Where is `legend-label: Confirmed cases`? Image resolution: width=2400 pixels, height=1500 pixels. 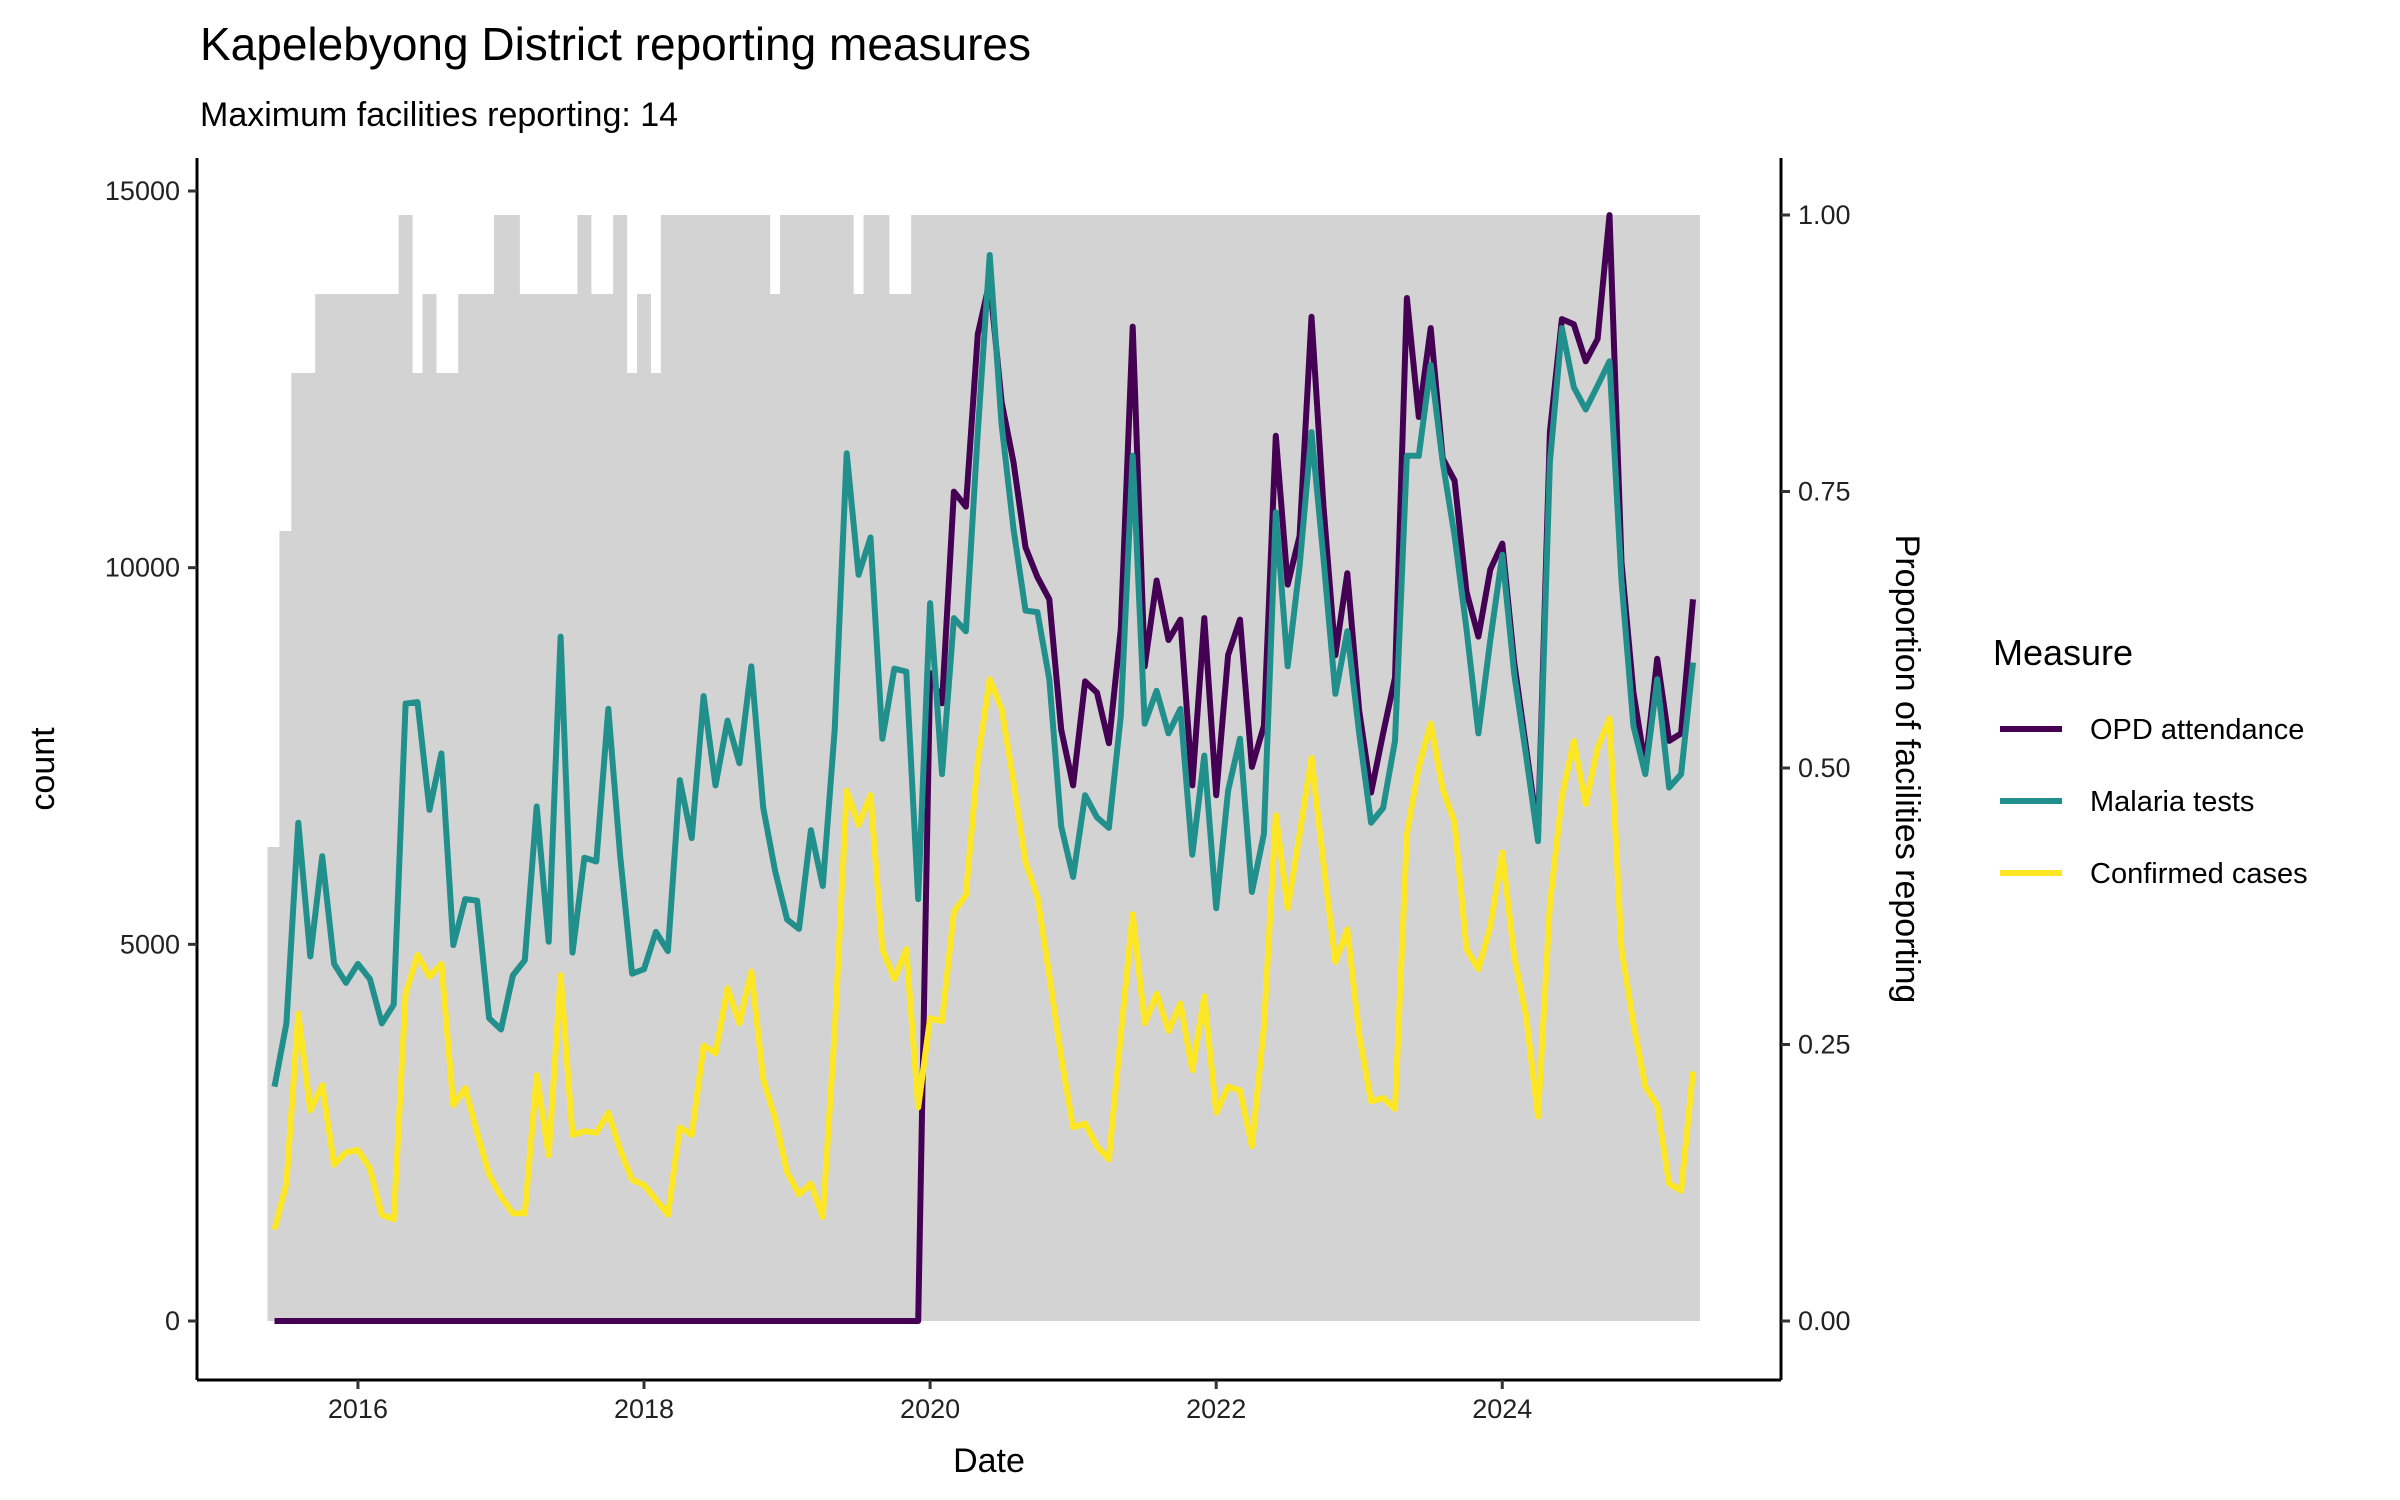
legend-label: Confirmed cases is located at coordinates (2199, 874).